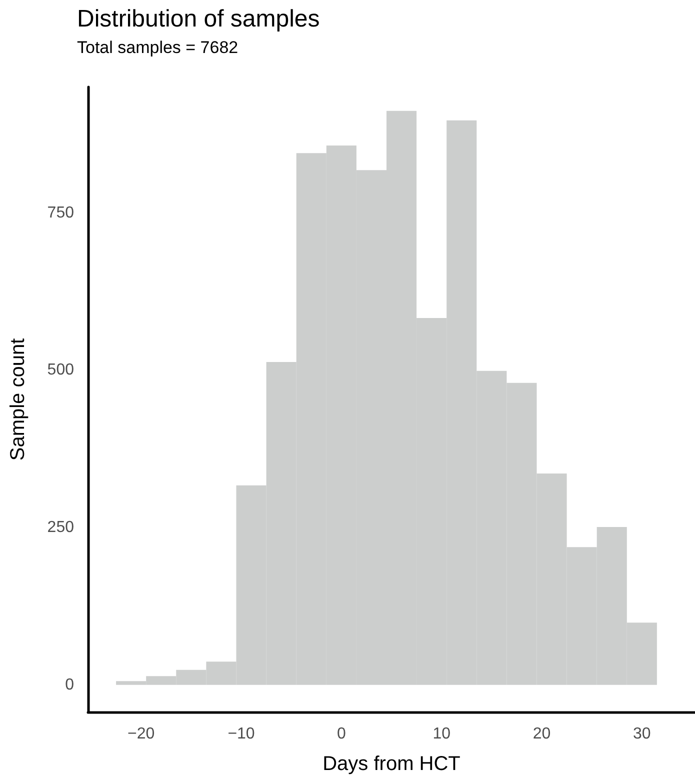  I want to click on y-tick-label: 250, so click(60, 527).